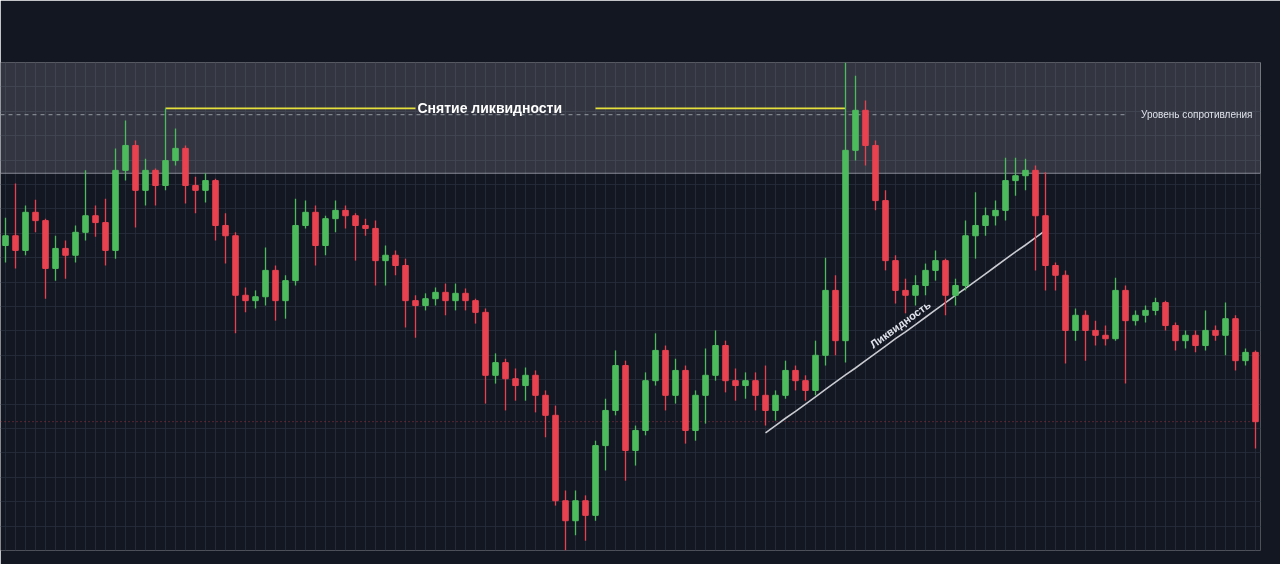 The width and height of the screenshot is (1280, 564). Describe the element at coordinates (490, 108) in the screenshot. I see `series-label: Снятие ликвидности` at that location.